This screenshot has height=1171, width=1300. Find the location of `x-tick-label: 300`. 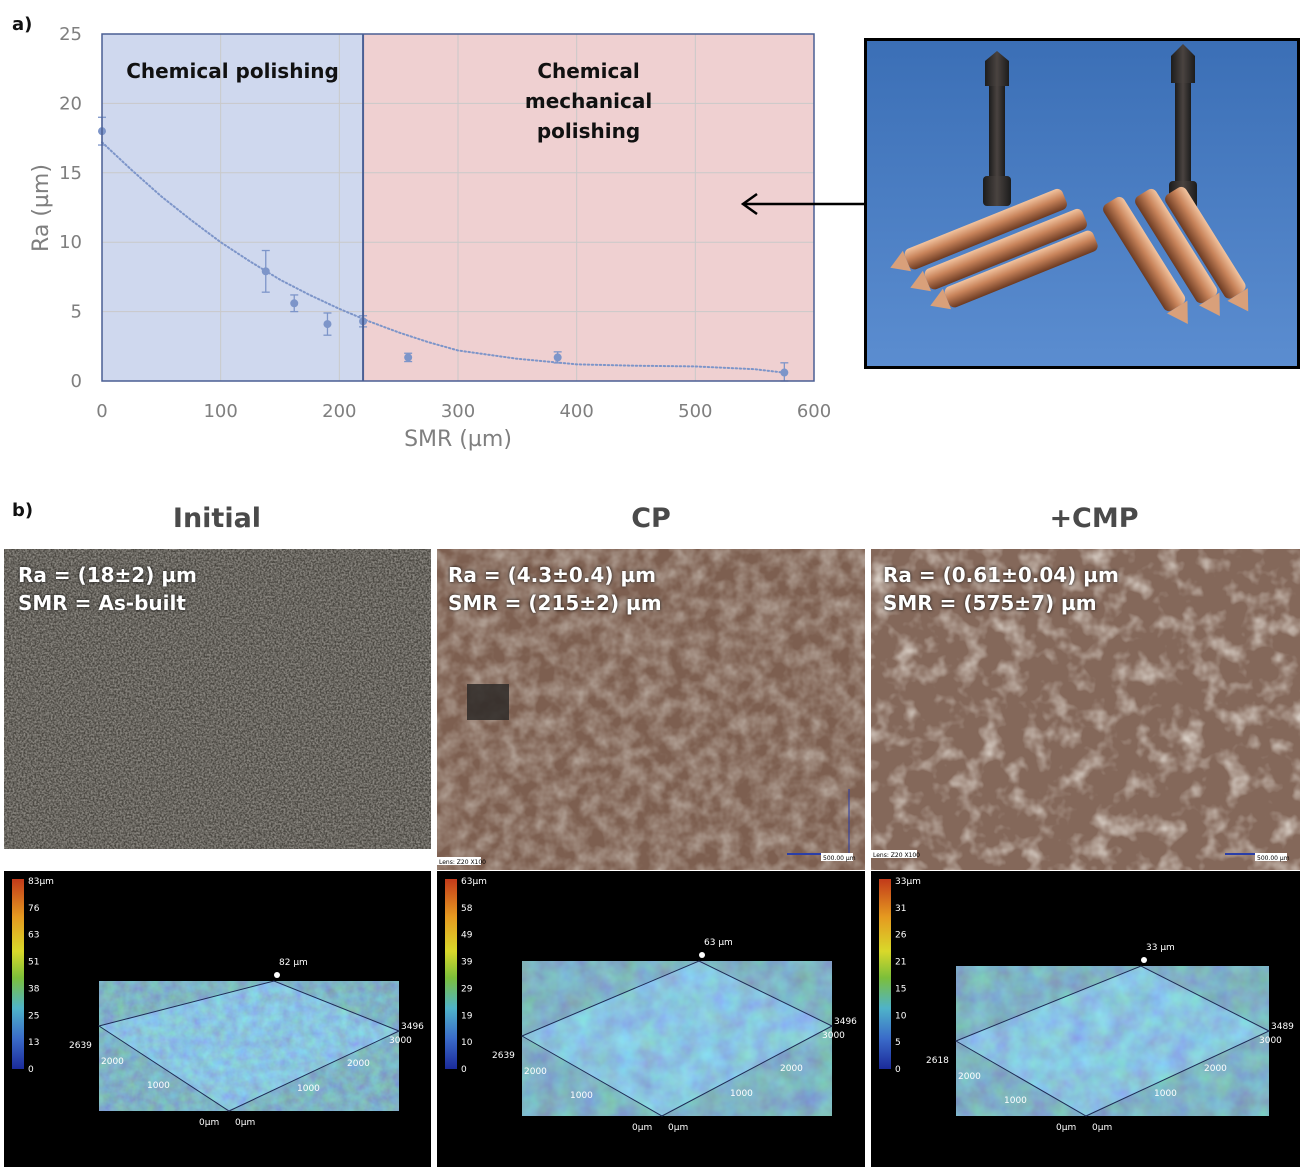

x-tick-label: 300 is located at coordinates (458, 411).